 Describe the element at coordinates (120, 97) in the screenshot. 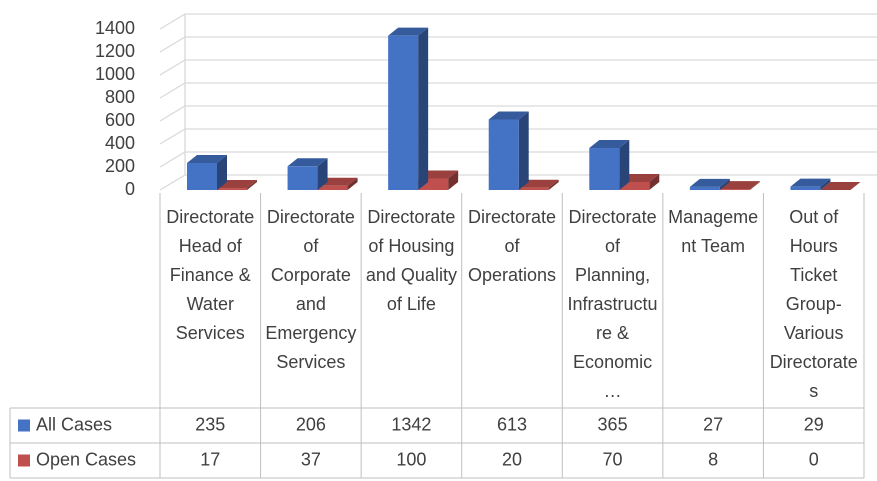

I see `y-tick-label: 800` at that location.